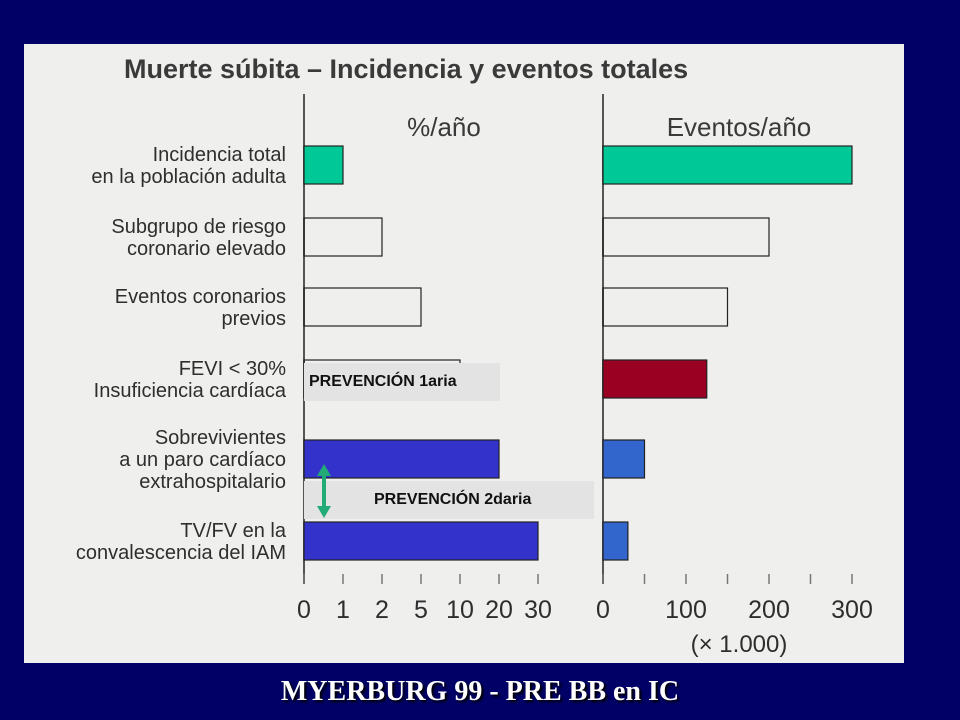 The image size is (960, 720). Describe the element at coordinates (324, 470) in the screenshot. I see `double-arrow-head-up` at that location.